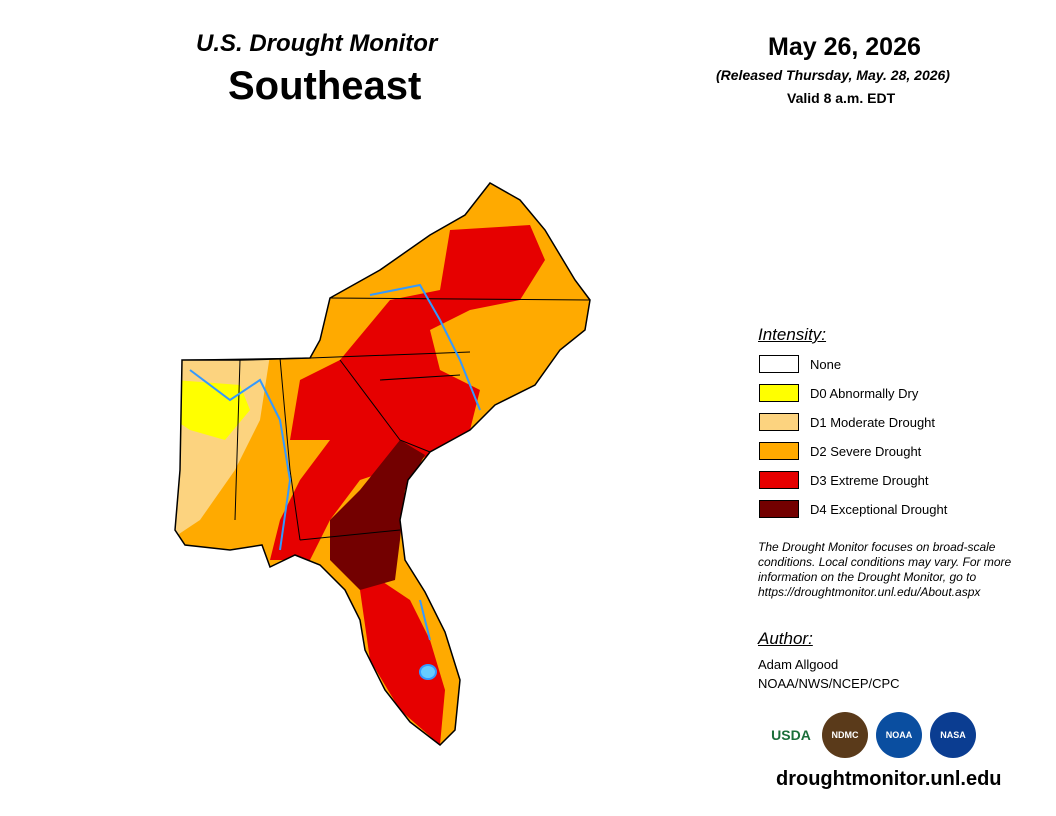 The width and height of the screenshot is (1056, 816). I want to click on d4-area, so click(377, 515).